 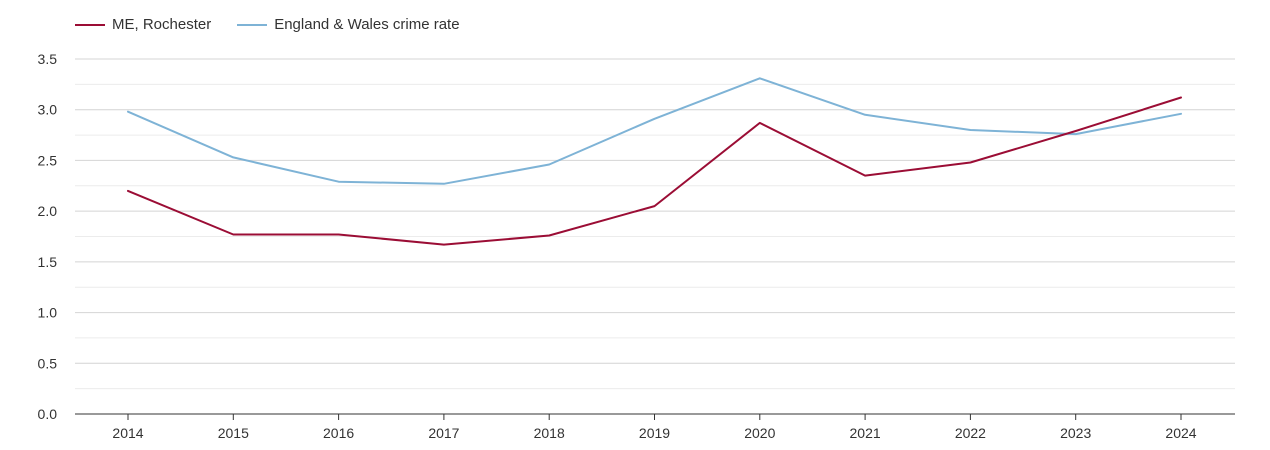 I want to click on x-tick-label: 2019, so click(x=654, y=433).